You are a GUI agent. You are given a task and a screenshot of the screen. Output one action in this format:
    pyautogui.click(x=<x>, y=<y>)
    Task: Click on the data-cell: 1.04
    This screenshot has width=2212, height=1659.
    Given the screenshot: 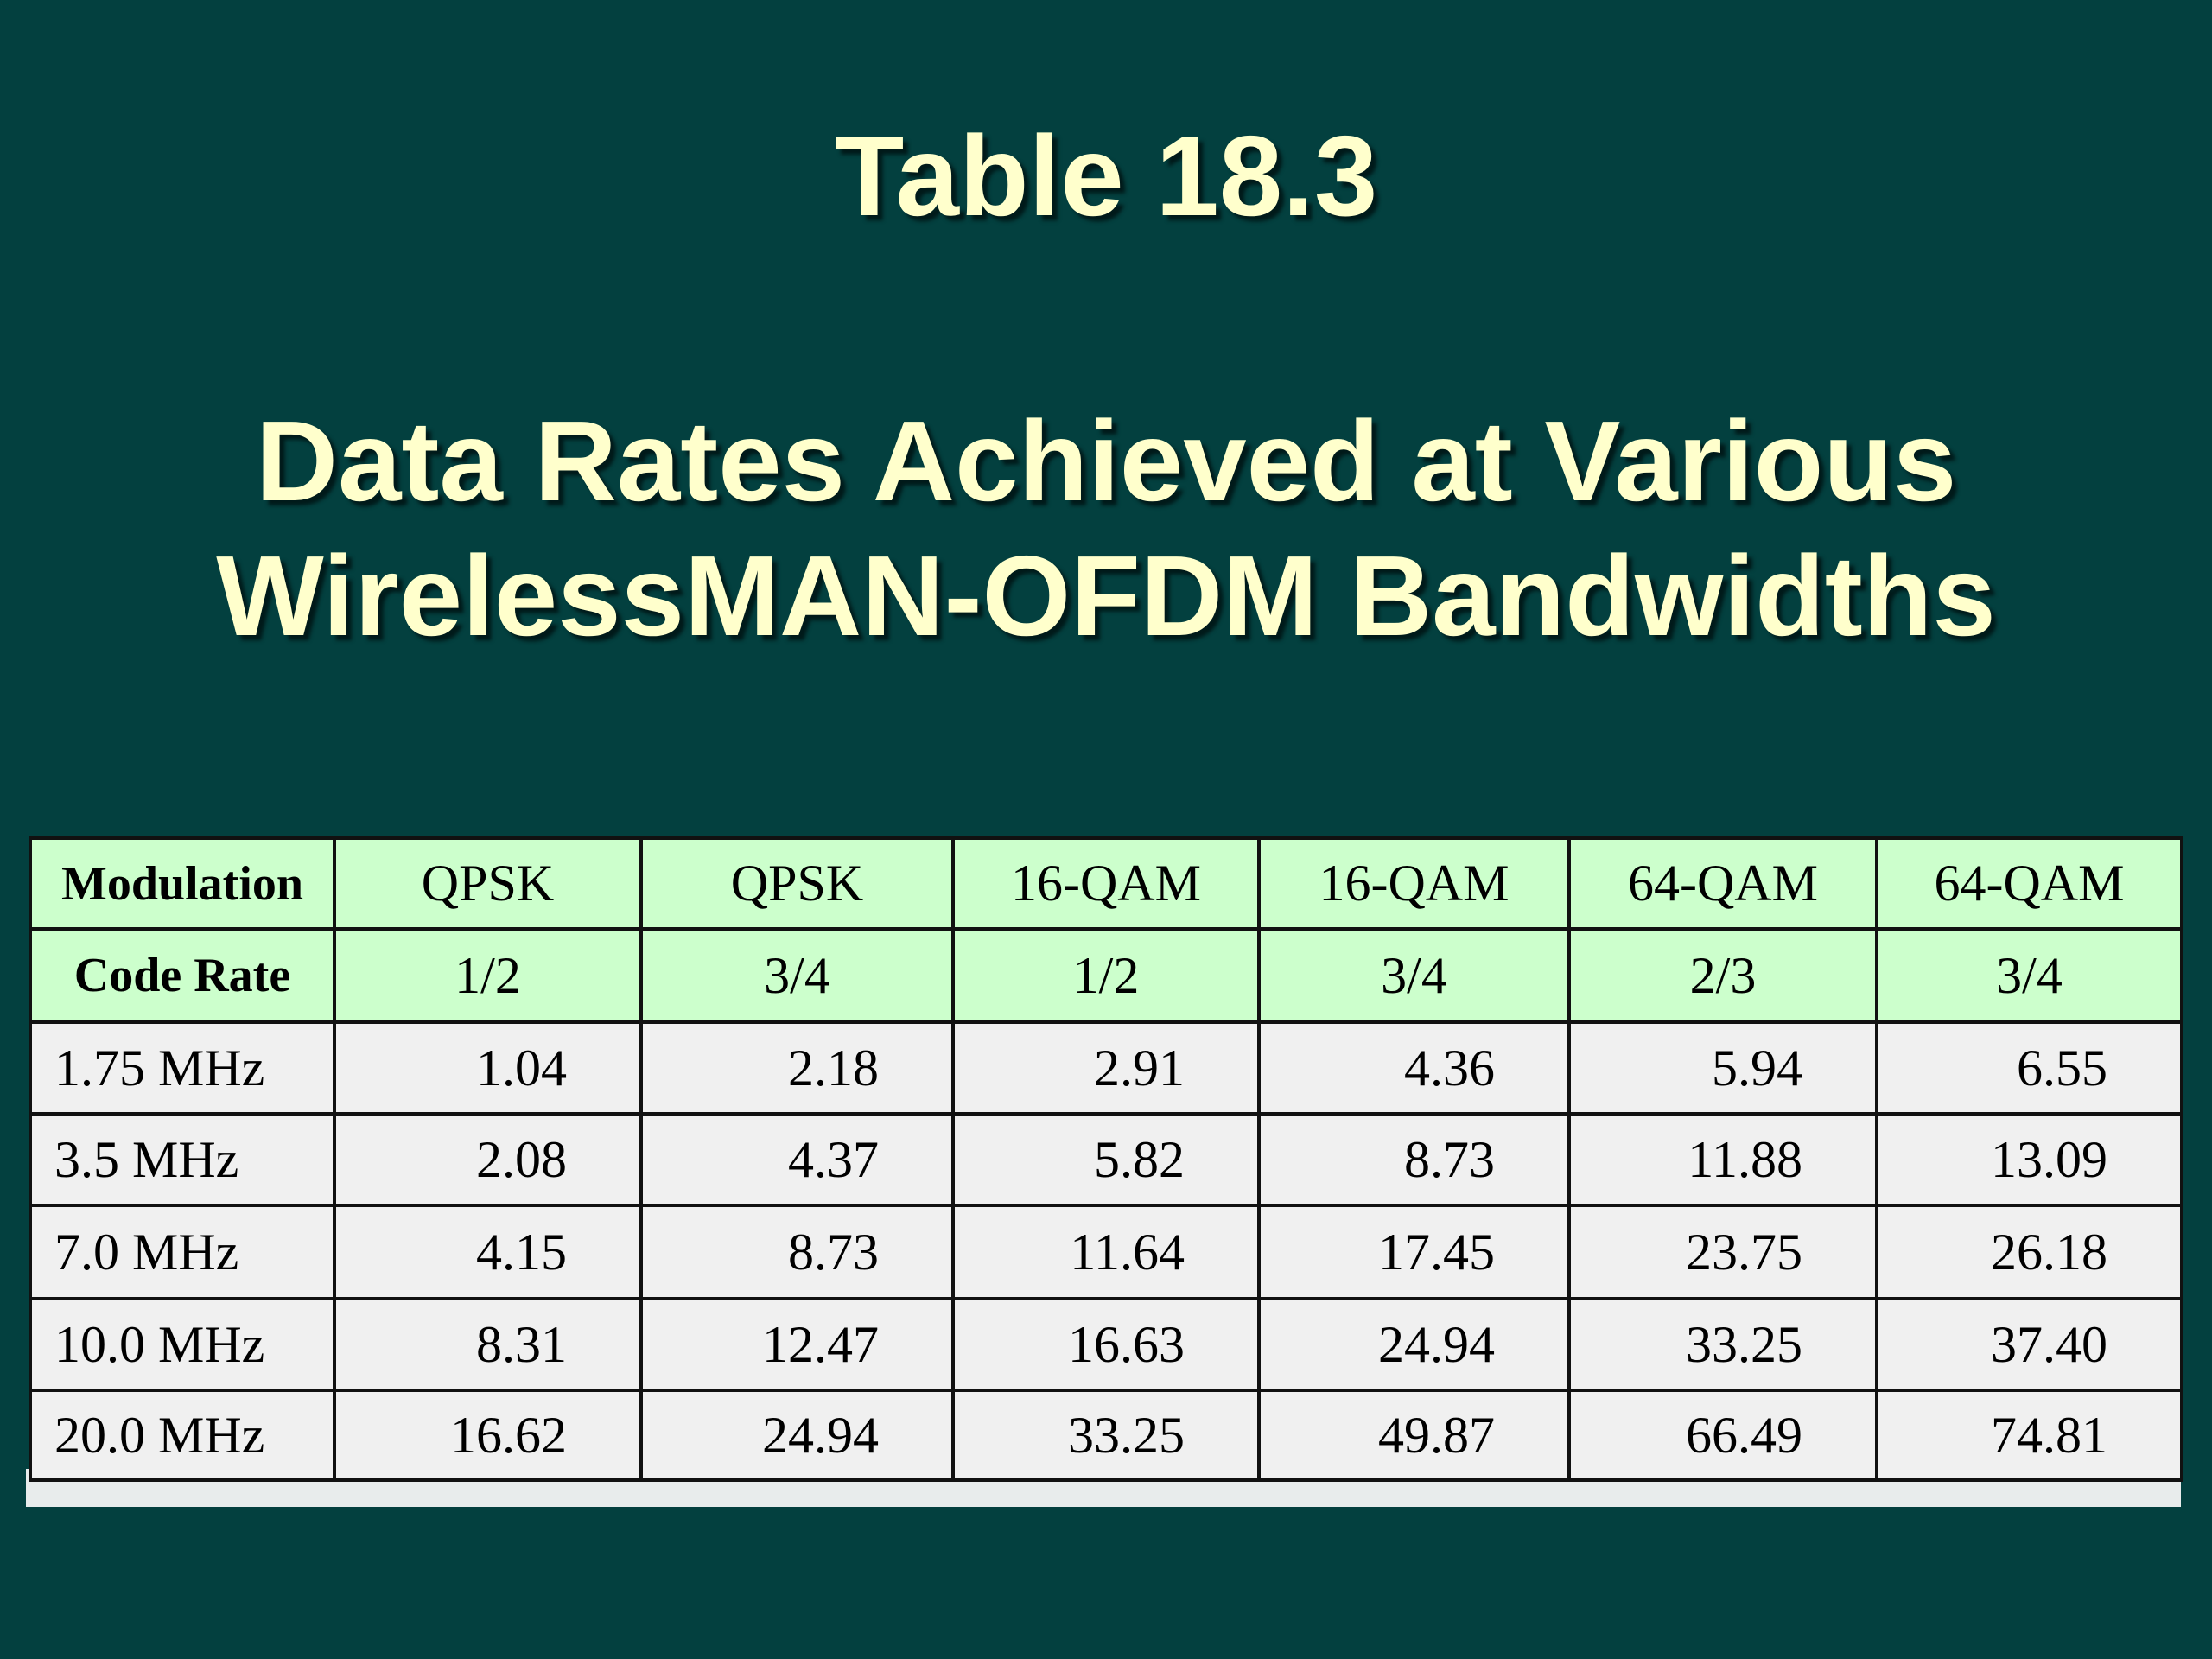 What is the action you would take?
    pyautogui.click(x=488, y=1068)
    